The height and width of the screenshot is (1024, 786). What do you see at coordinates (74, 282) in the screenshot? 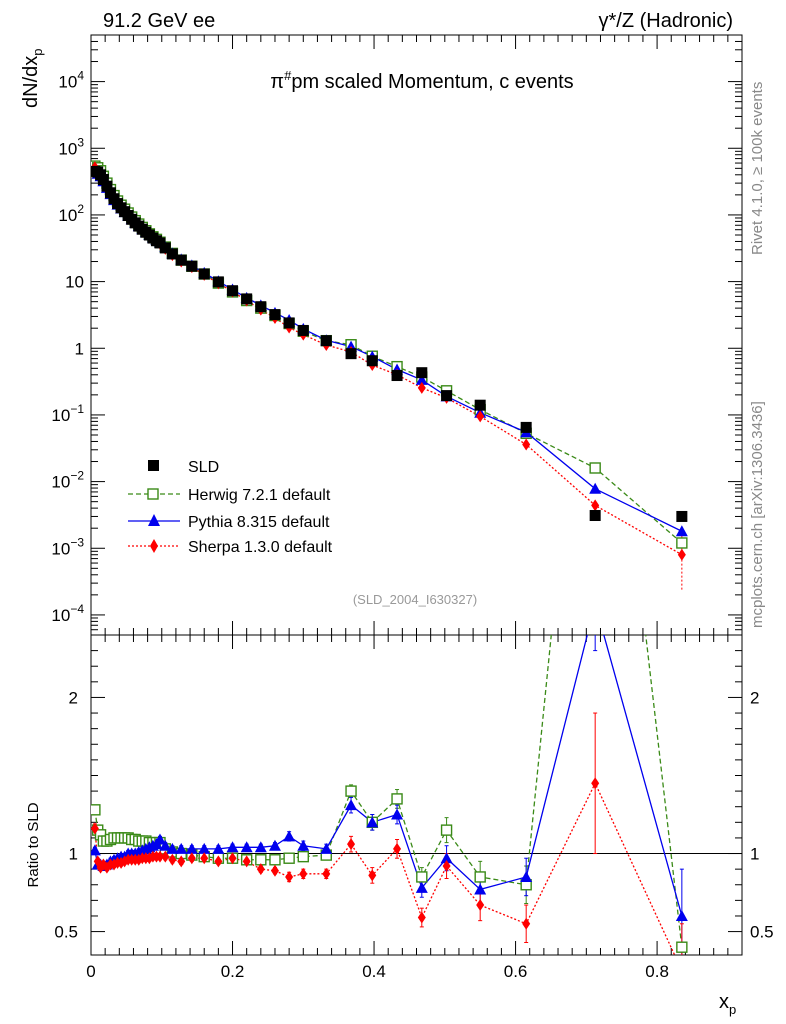
I see `main-ytick-label: 10` at bounding box center [74, 282].